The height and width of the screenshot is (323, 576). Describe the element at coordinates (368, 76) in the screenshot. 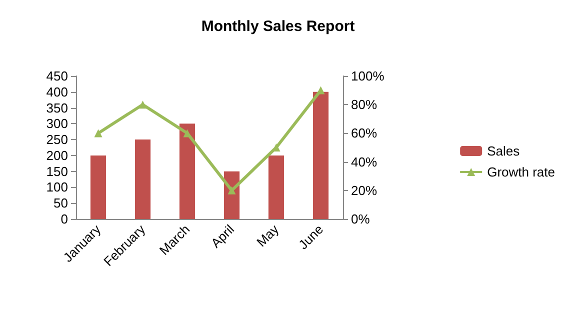

I see `y2-tick-label: 100%` at that location.